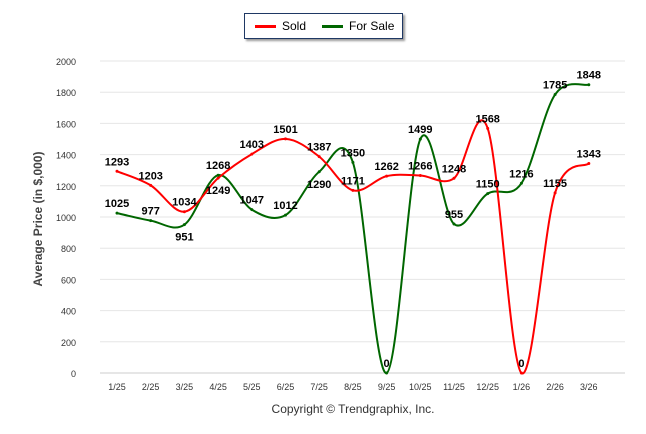 This screenshot has height=434, width=646. Describe the element at coordinates (66, 124) in the screenshot. I see `y-tick-label: 1600` at that location.